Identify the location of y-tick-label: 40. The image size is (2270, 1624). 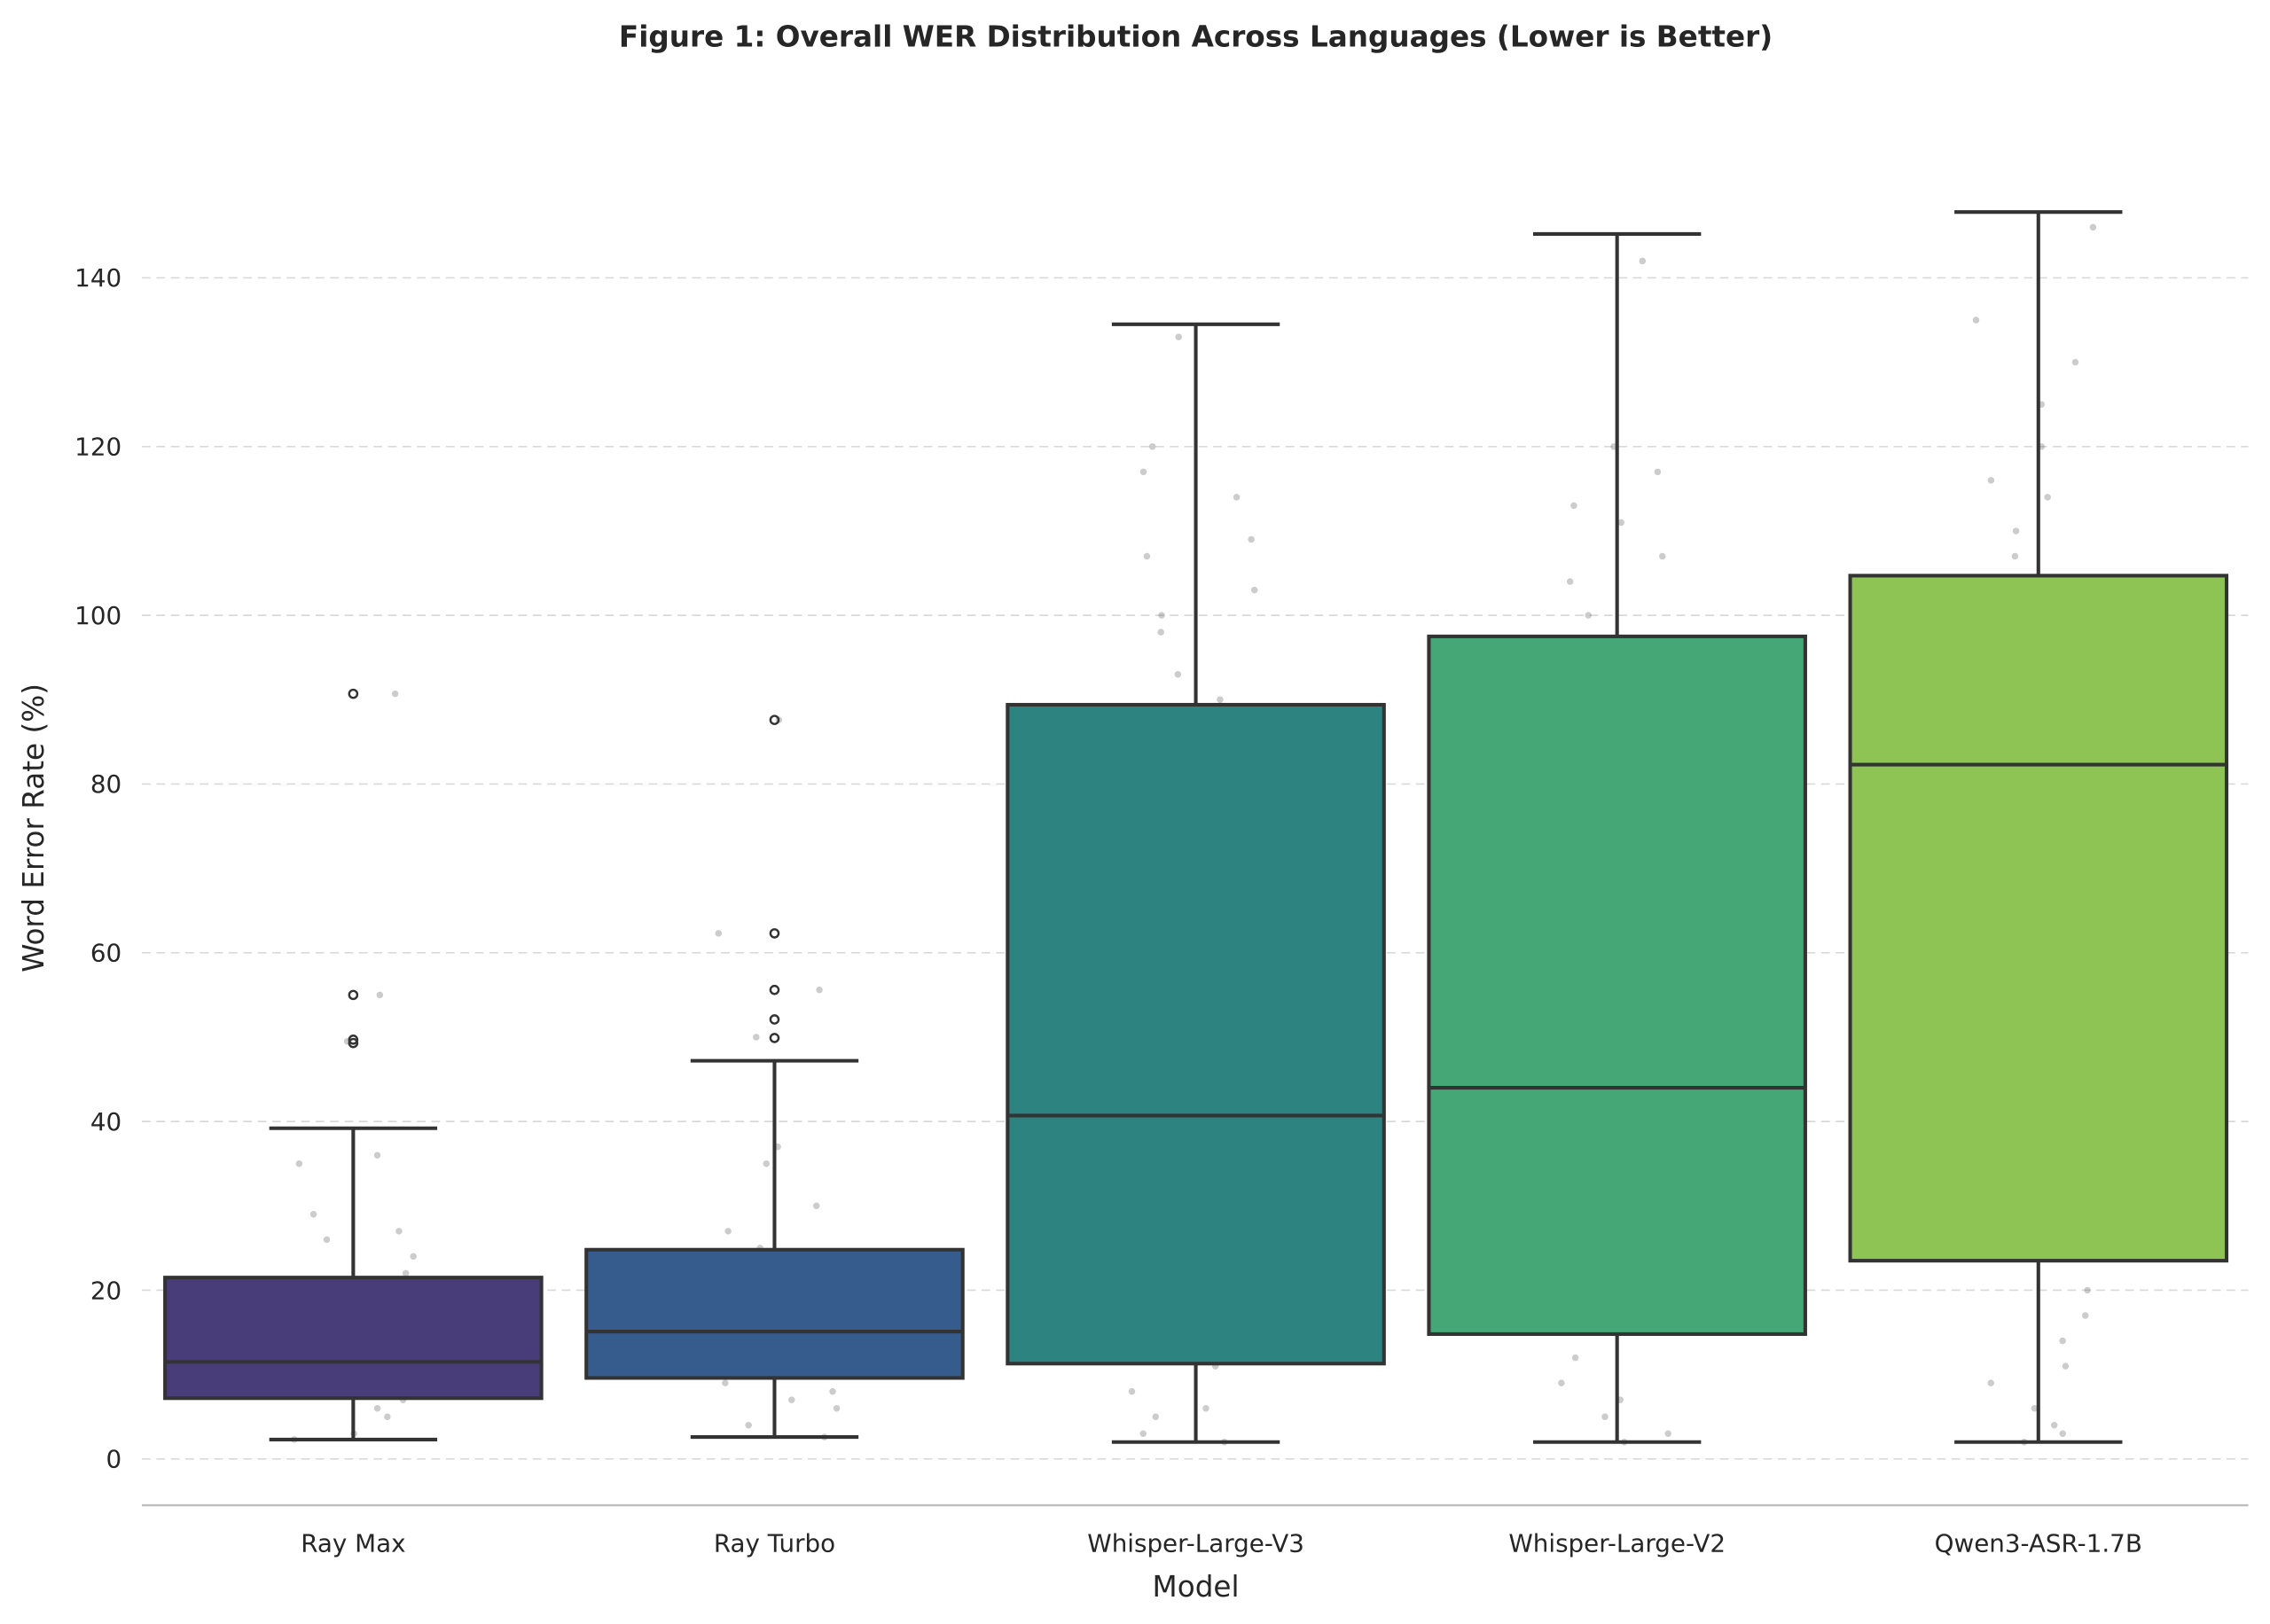
(106, 1121).